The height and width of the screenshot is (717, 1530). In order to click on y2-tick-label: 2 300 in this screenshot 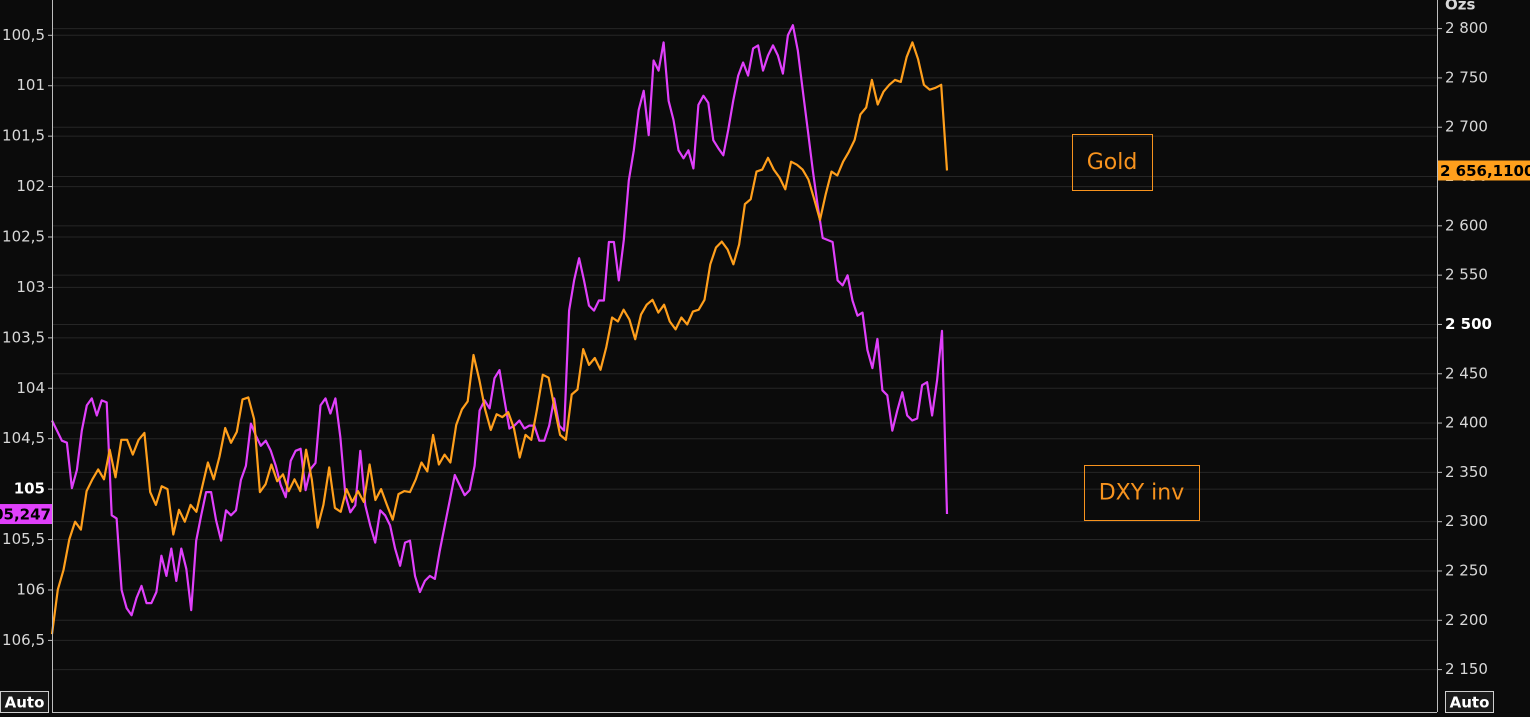, I will do `click(1466, 521)`.